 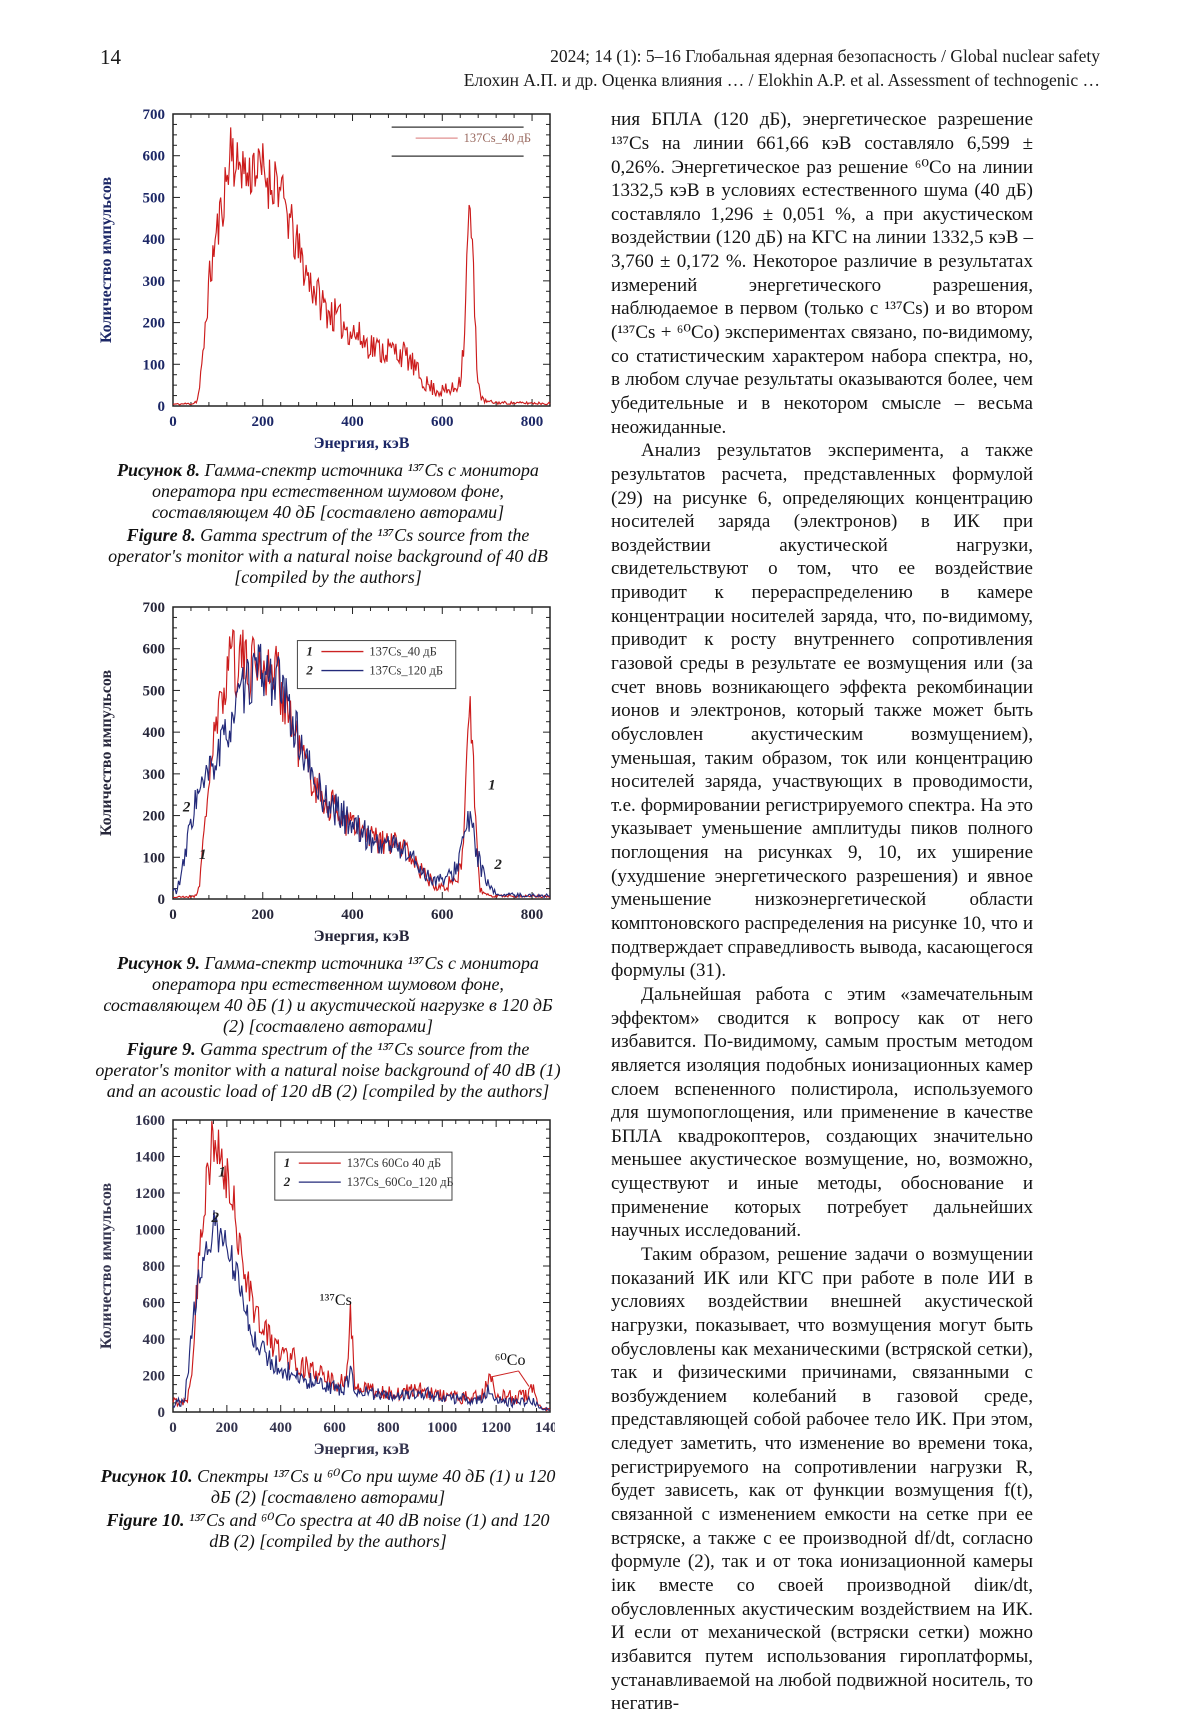 I want to click on svg-text: 137Cs_120 дБ, so click(x=406, y=670).